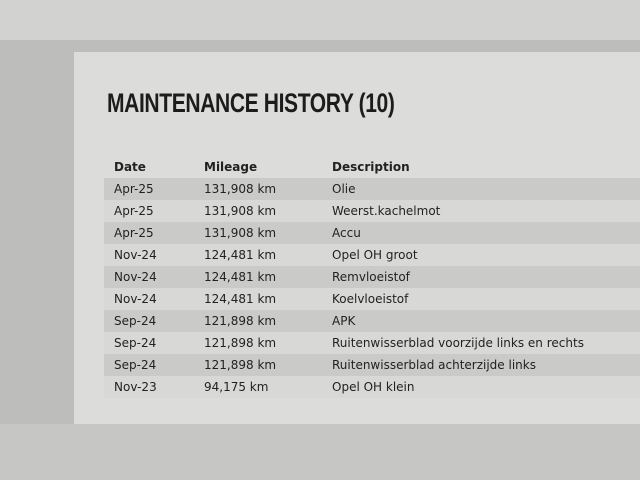  Describe the element at coordinates (320, 20) in the screenshot. I see `background-top` at that location.